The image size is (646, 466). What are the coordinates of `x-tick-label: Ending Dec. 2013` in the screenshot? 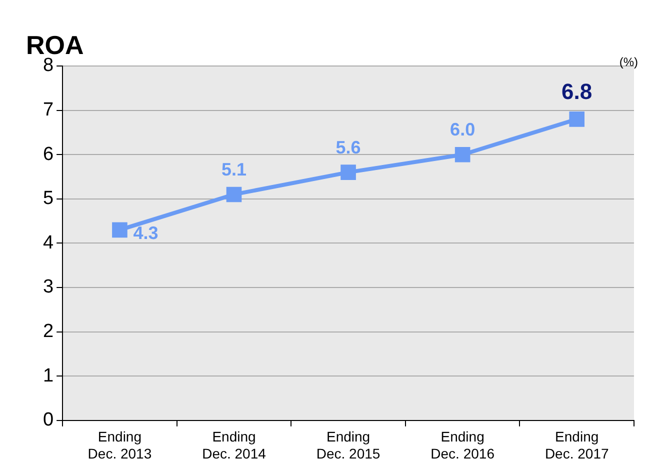 It's located at (120, 445).